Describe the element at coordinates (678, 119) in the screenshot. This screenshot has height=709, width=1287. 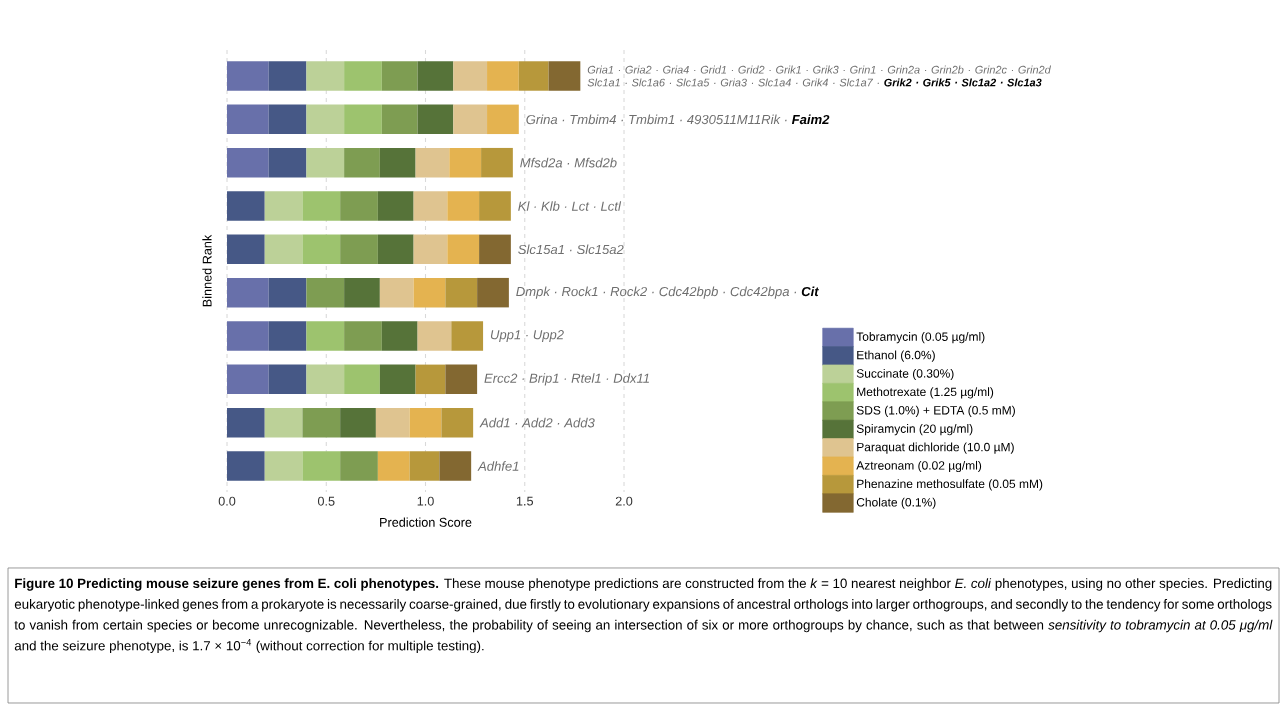
I see `annotation: Grina · Tmbim4 · Tmbim1 · 4930511M11Rik · Faim2` at that location.